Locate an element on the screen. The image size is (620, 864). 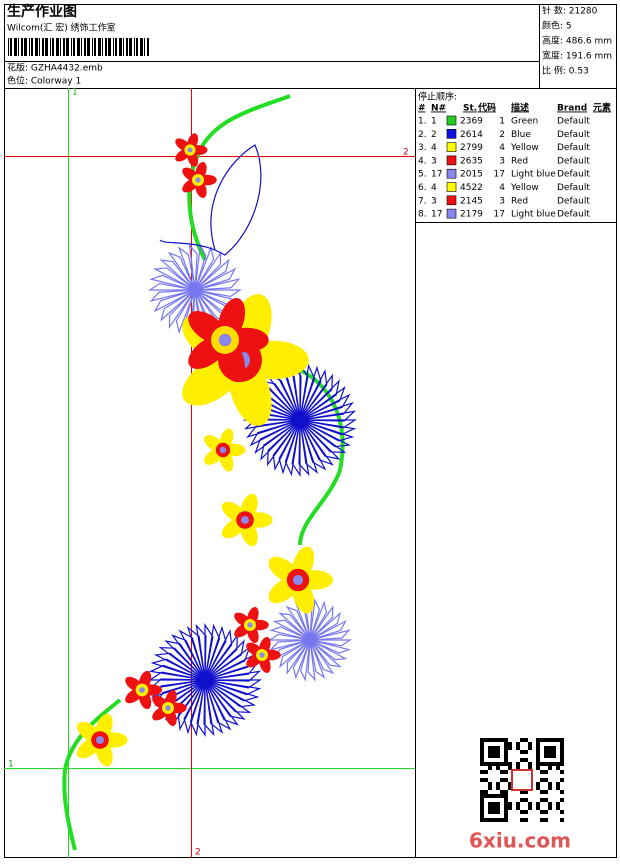
row-index: 5. is located at coordinates (422, 175).